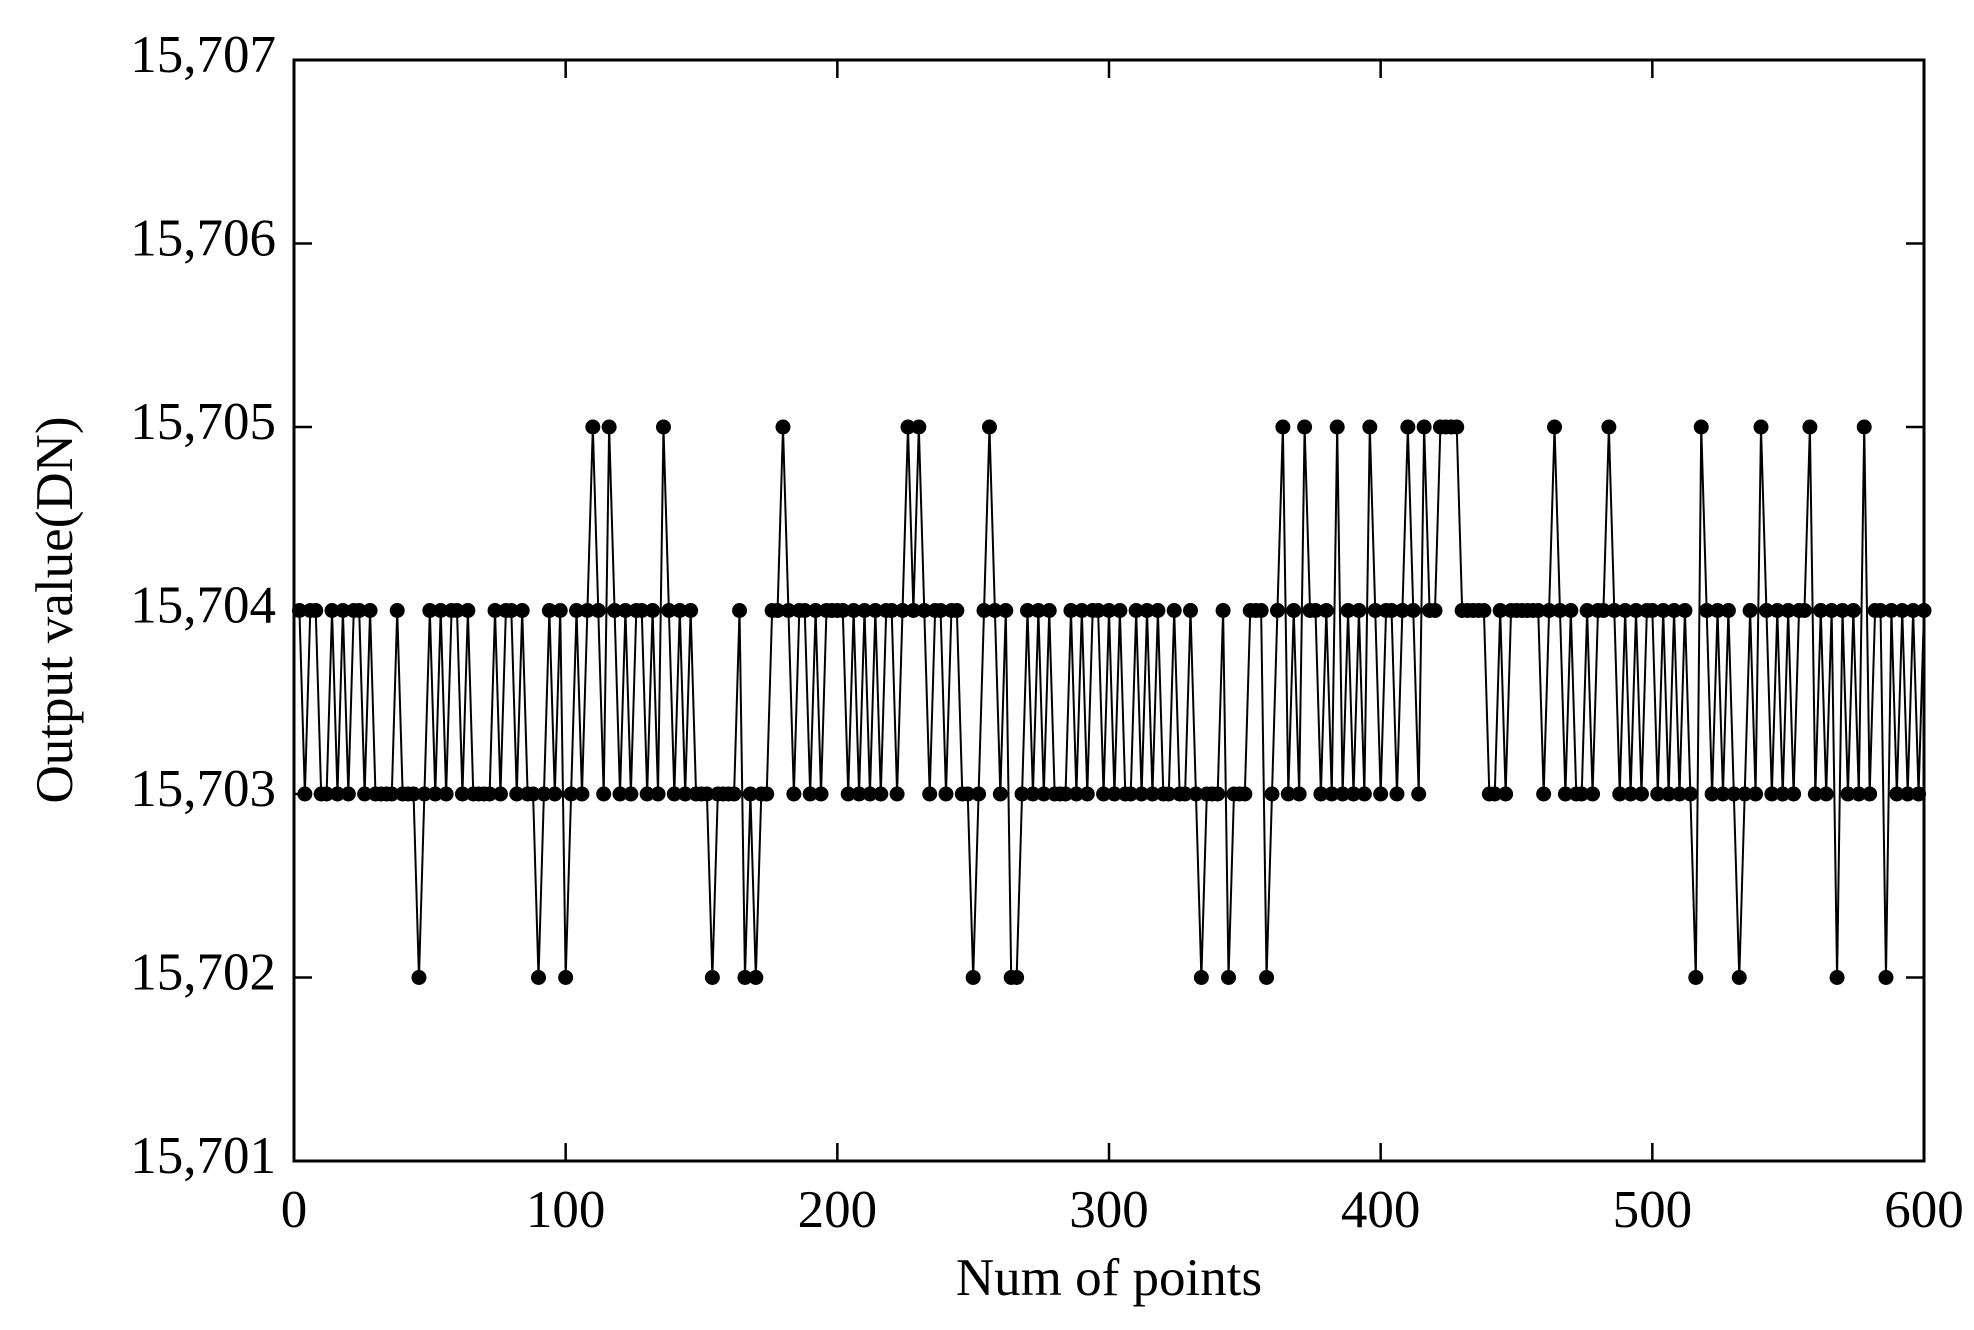 The width and height of the screenshot is (1974, 1330). What do you see at coordinates (1653, 1210) in the screenshot?
I see `x-tick-label: 500` at bounding box center [1653, 1210].